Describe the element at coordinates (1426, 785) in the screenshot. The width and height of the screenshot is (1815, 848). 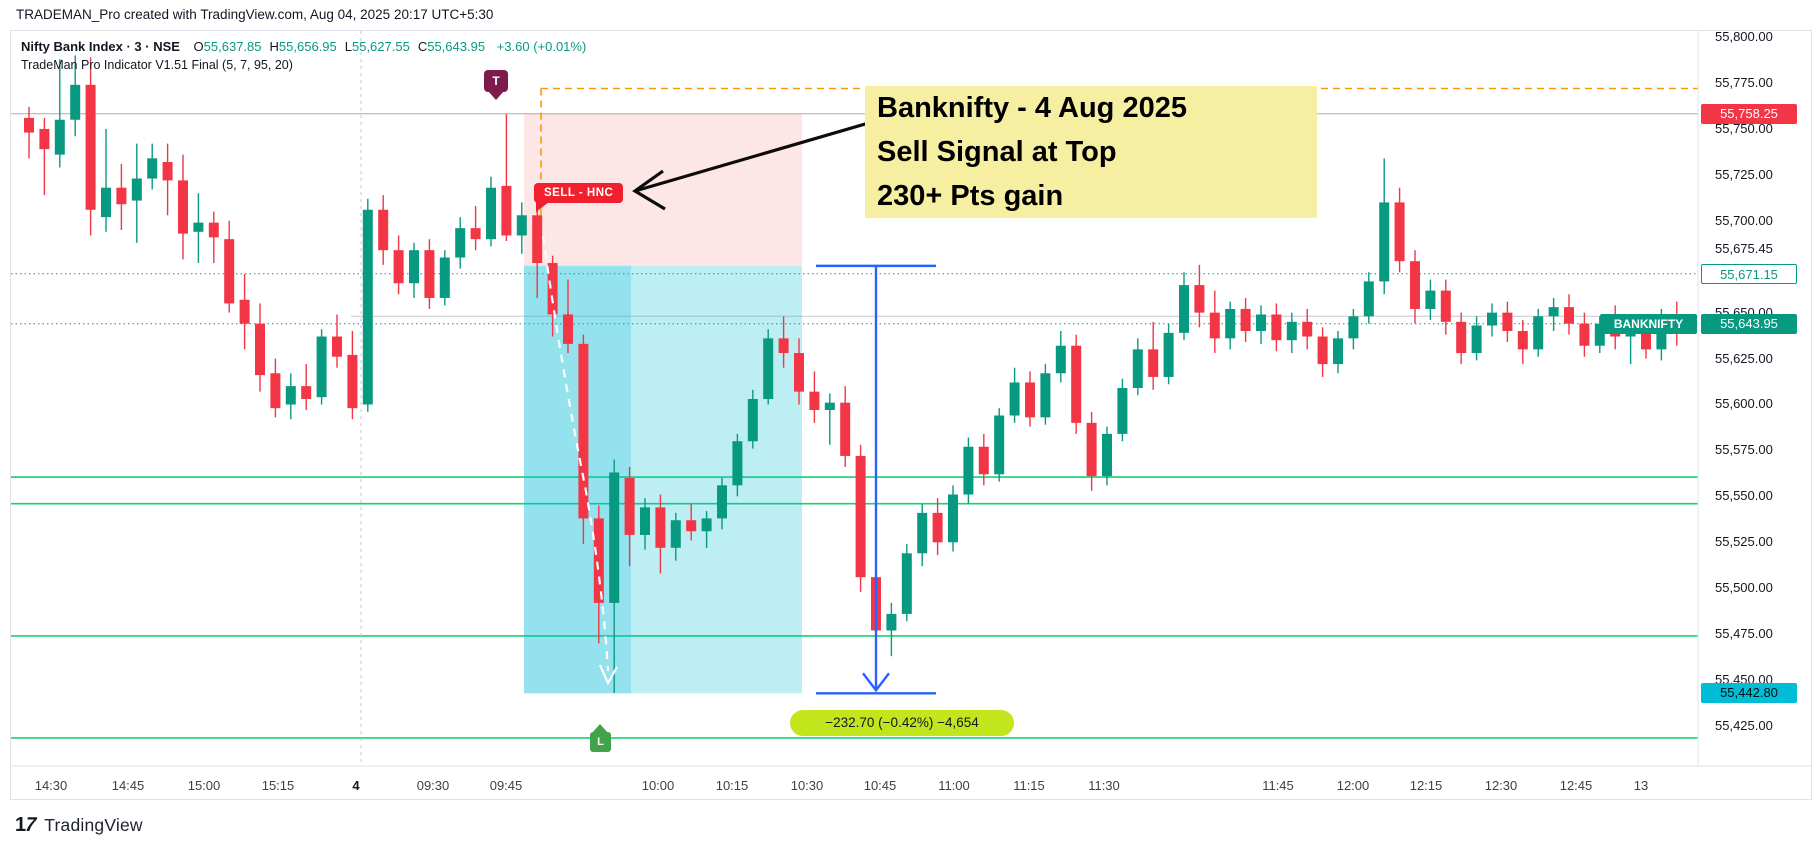
I see `time-label: 12:15` at that location.